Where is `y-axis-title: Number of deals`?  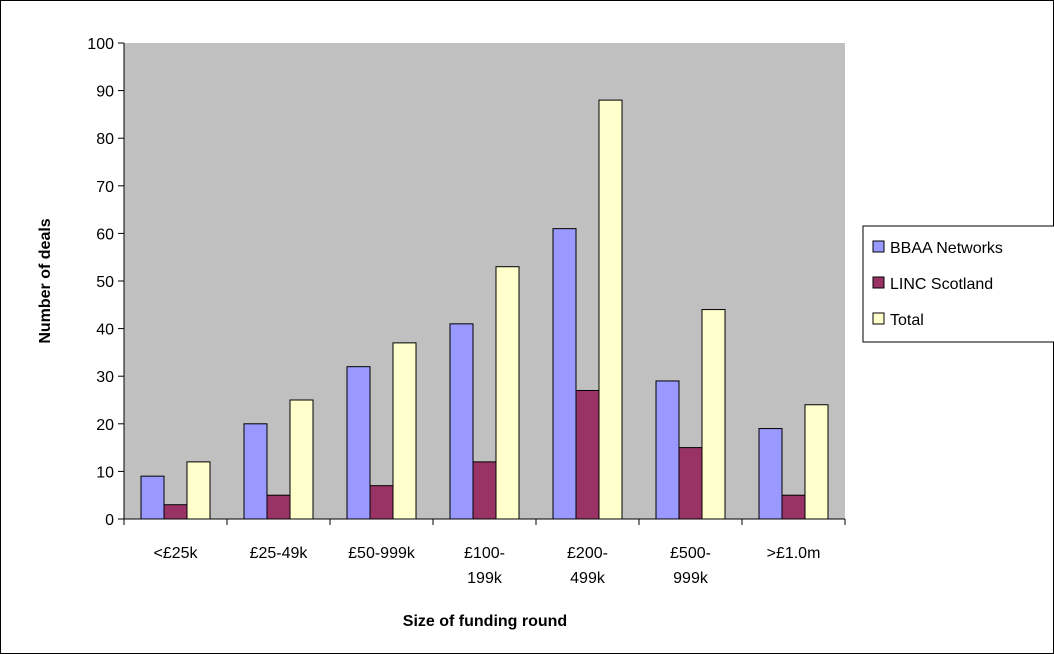 y-axis-title: Number of deals is located at coordinates (45, 280).